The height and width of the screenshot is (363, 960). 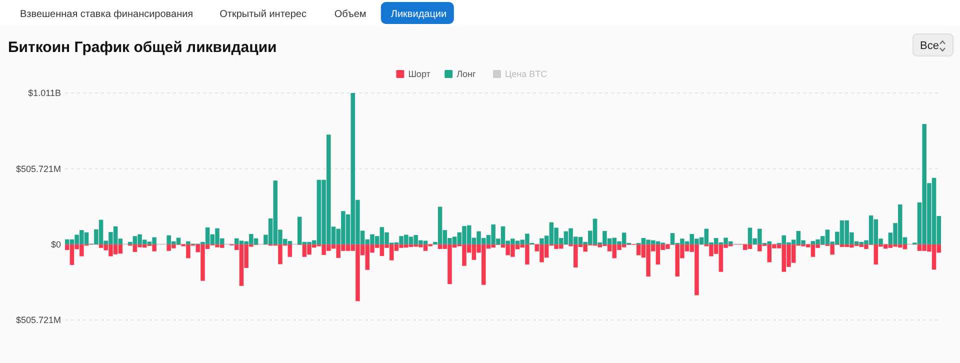 I want to click on legend-label: Лонг, so click(x=466, y=74).